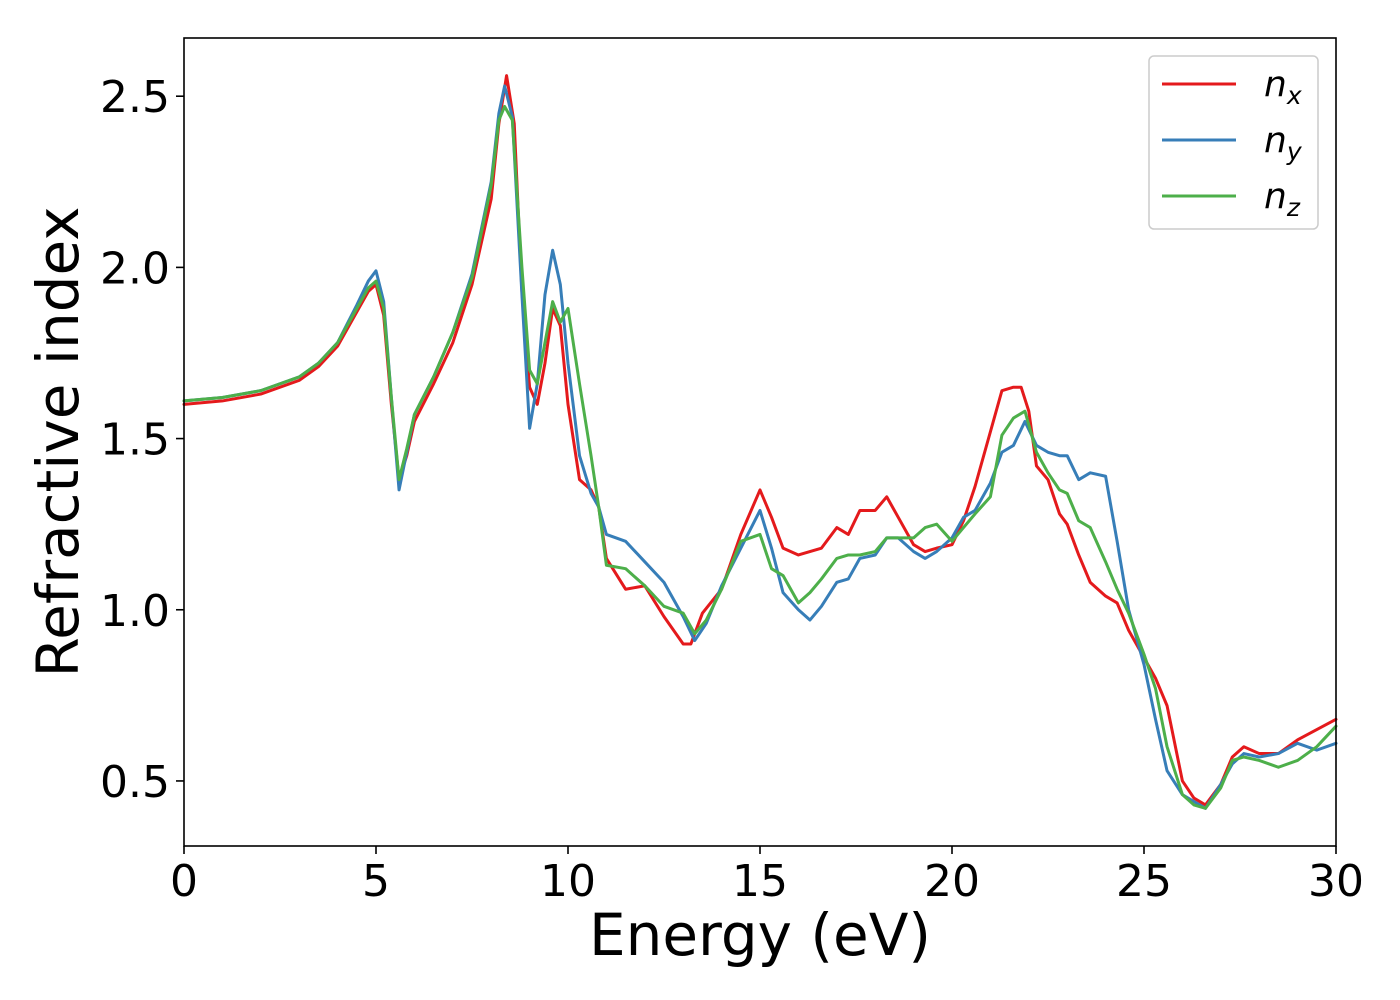 The height and width of the screenshot is (1000, 1400). What do you see at coordinates (135, 440) in the screenshot?
I see `y-tick-label: 1.5` at bounding box center [135, 440].